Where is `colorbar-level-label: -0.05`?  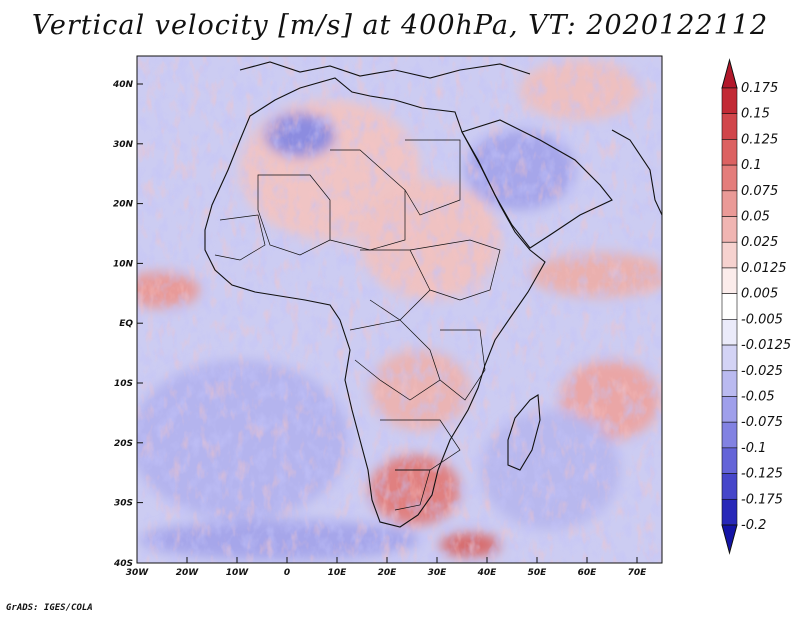 colorbar-level-label: -0.05 is located at coordinates (758, 396).